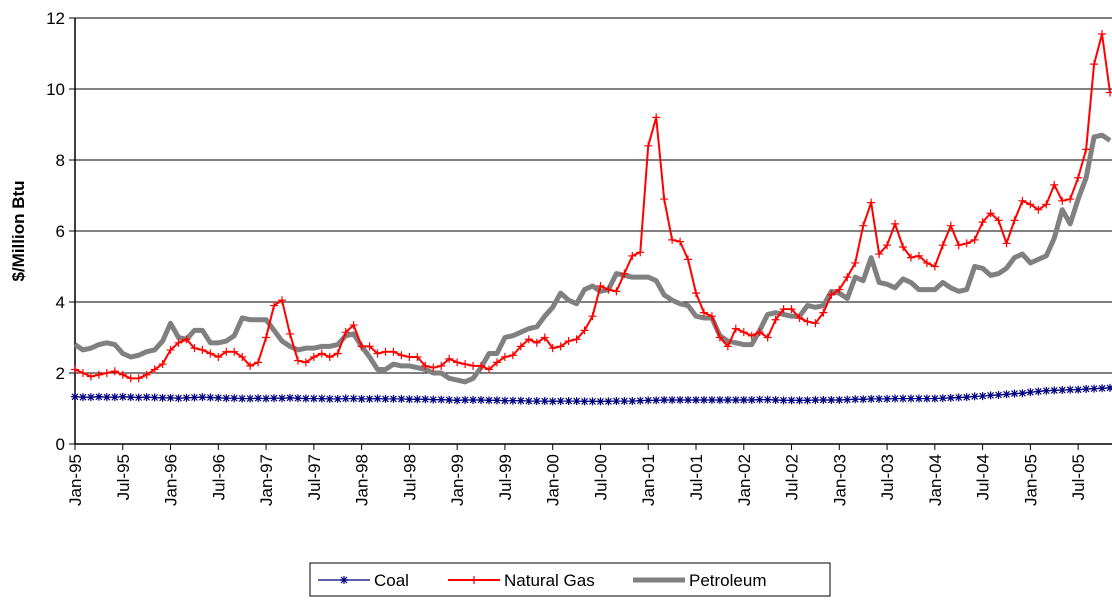  I want to click on legend-label: Petroleum, so click(727, 580).